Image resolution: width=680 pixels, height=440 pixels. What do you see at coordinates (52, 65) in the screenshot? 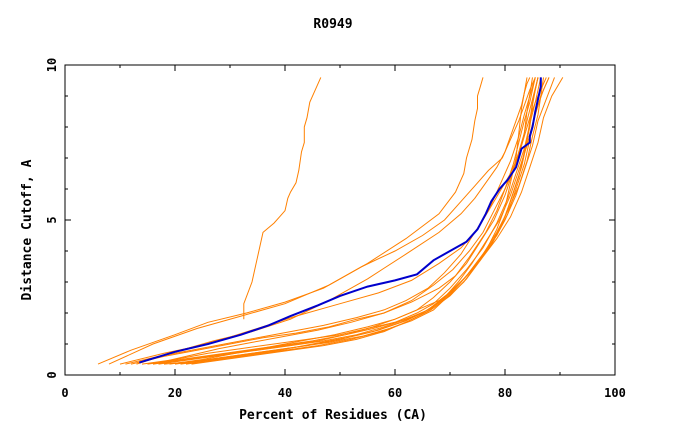
I see `y-tick-label: 10` at bounding box center [52, 65].